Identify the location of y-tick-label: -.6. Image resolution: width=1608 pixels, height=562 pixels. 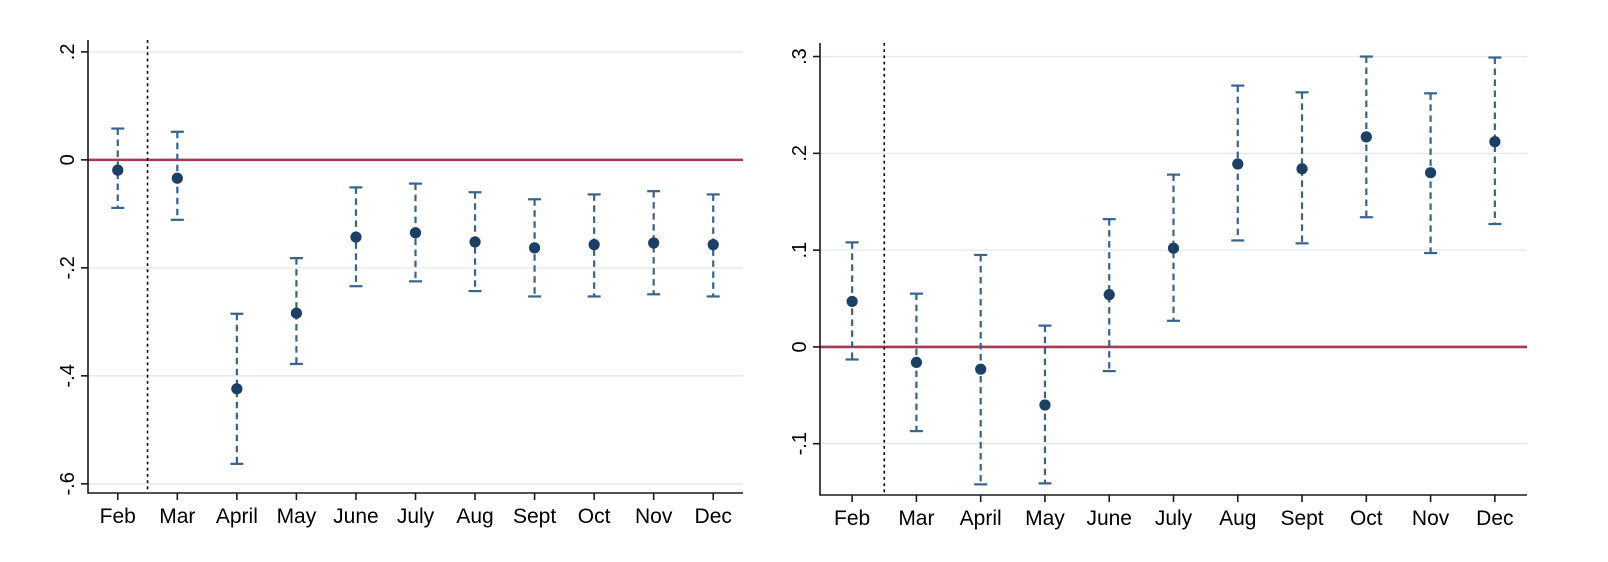
(68, 483).